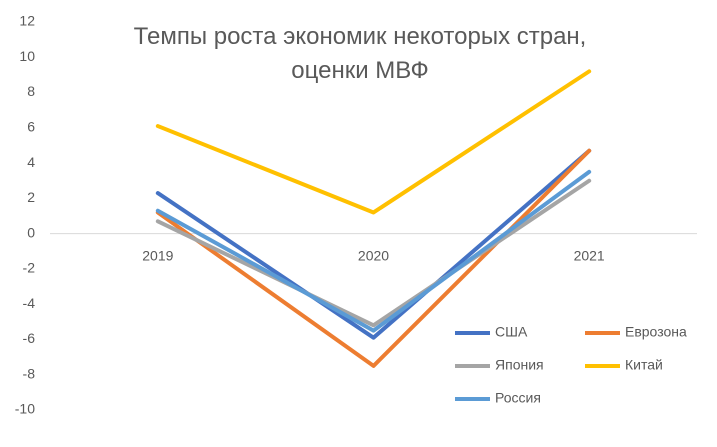  What do you see at coordinates (511, 332) in the screenshot?
I see `legend-label: США` at bounding box center [511, 332].